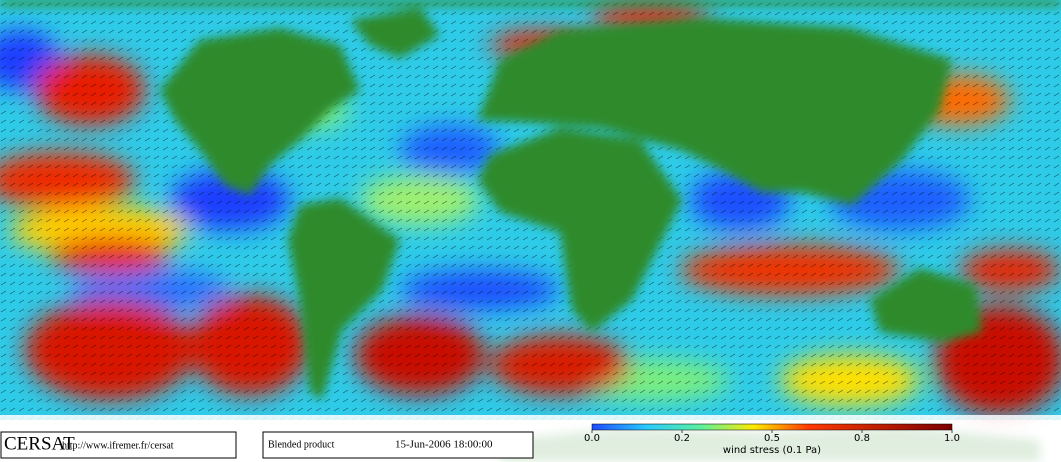 The image size is (1061, 462). What do you see at coordinates (862, 438) in the screenshot?
I see `colorbar-tick-label: 0.8` at bounding box center [862, 438].